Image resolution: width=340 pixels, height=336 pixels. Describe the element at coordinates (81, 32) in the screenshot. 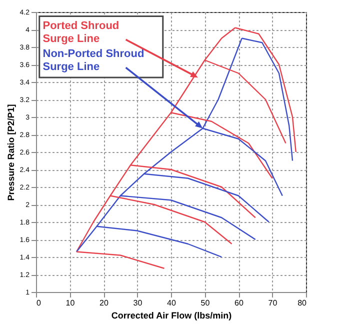

I see `annotation: Ported Shroud Surge Line` at that location.